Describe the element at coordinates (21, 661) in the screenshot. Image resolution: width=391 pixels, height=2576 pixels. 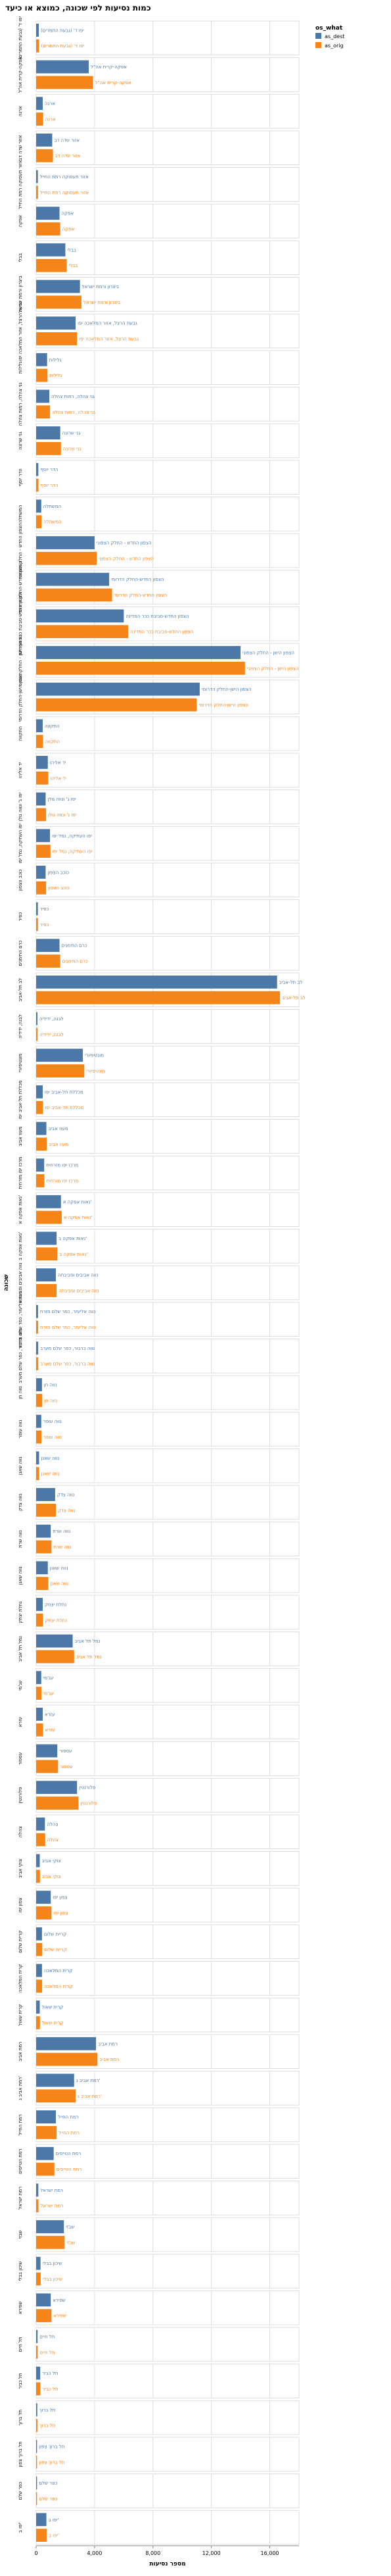
I see `facet-label: הצפון הישן - החלק הצפוני` at that location.